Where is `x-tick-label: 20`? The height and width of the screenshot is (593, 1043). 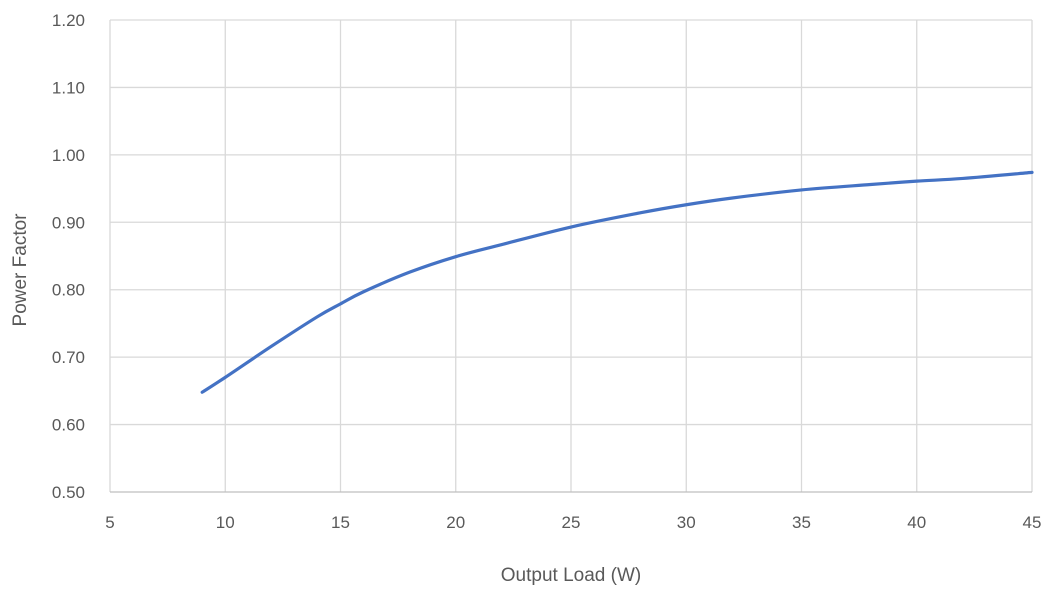 x-tick-label: 20 is located at coordinates (455, 522).